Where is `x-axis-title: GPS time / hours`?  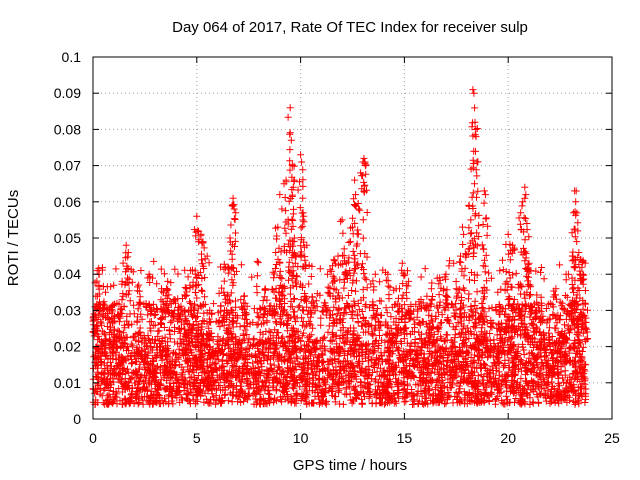 x-axis-title: GPS time / hours is located at coordinates (350, 465).